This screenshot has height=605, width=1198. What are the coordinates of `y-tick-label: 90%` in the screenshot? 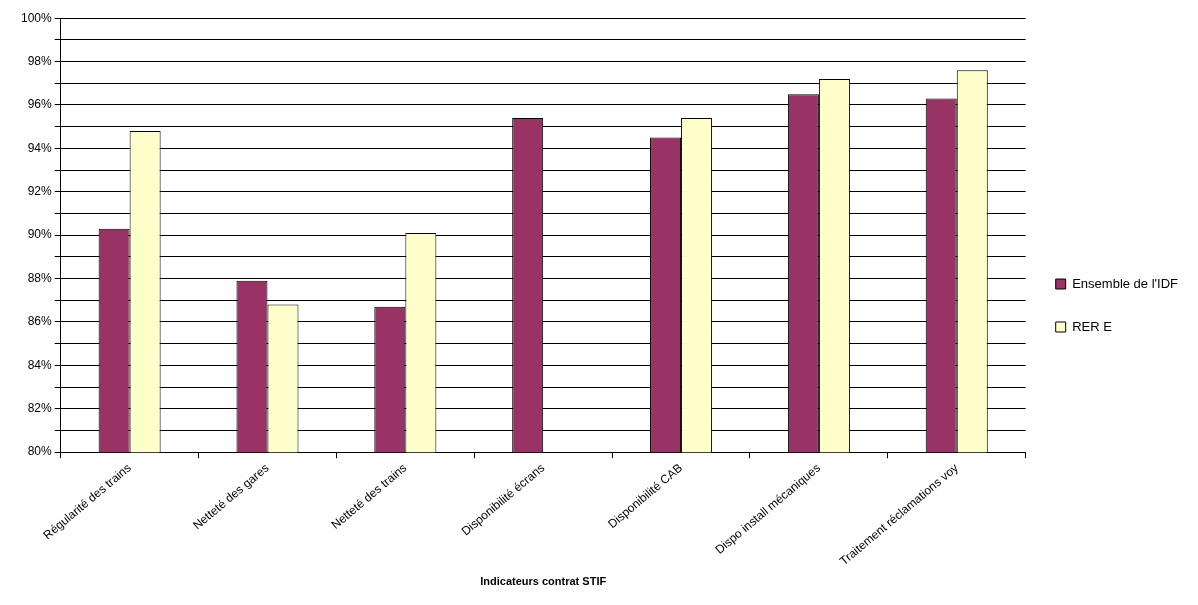 It's located at (40, 234).